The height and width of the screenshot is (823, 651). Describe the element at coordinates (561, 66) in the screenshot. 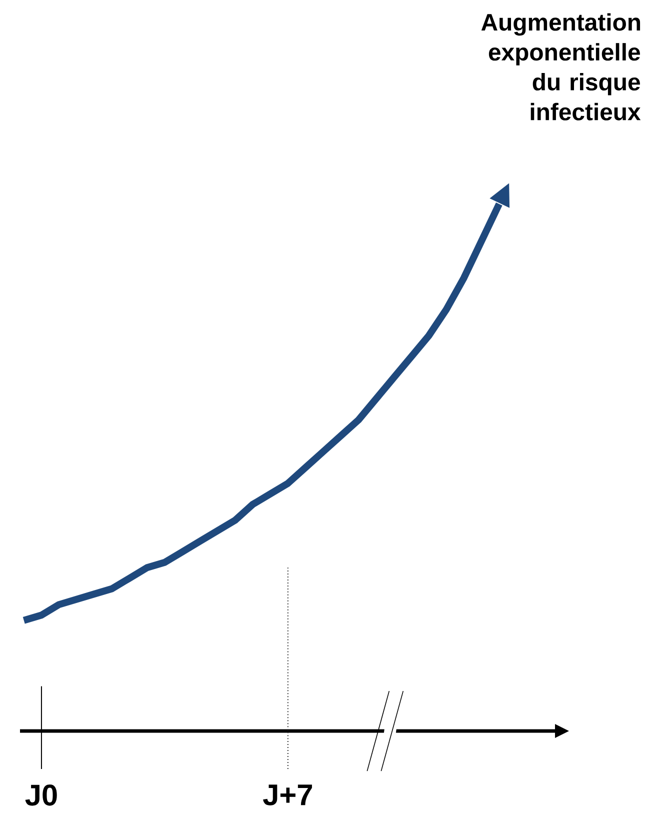

I see `text: Augmentation exponentielle du risque infectieux` at that location.